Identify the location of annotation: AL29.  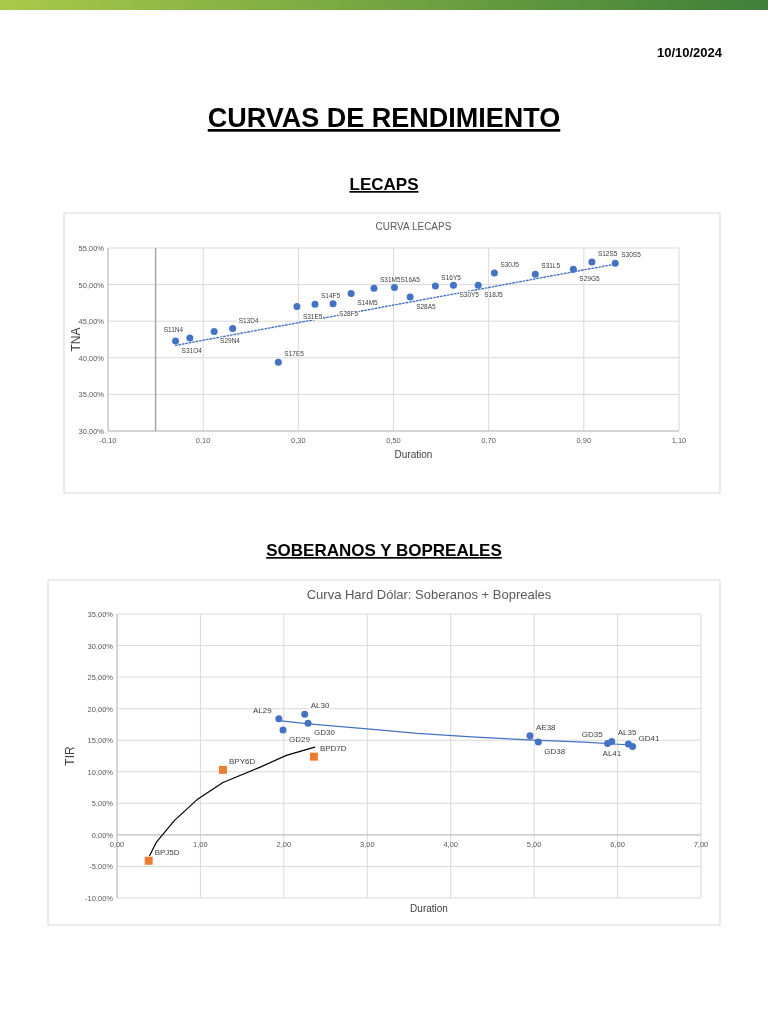
(263, 710).